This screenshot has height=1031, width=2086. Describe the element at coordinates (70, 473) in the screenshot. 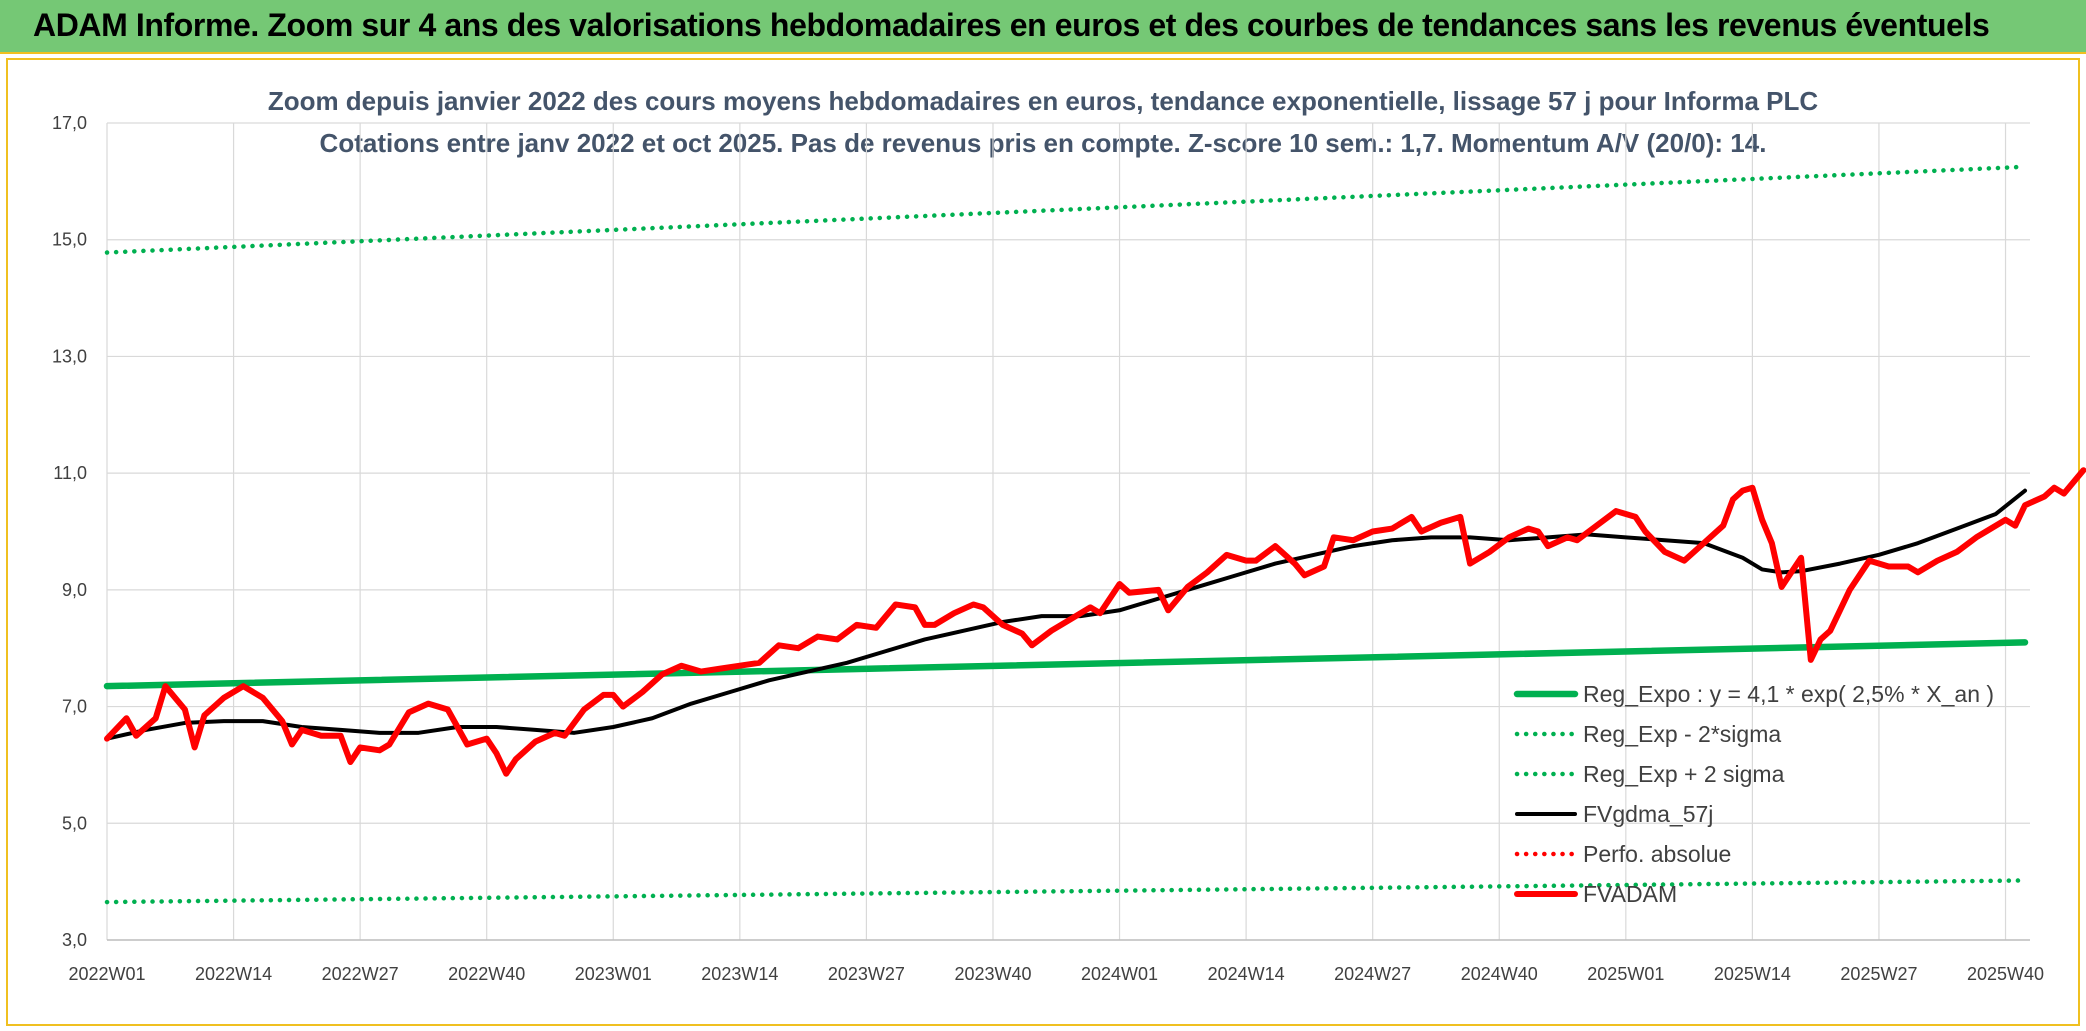

I see `y-tick-label: 11,0` at that location.